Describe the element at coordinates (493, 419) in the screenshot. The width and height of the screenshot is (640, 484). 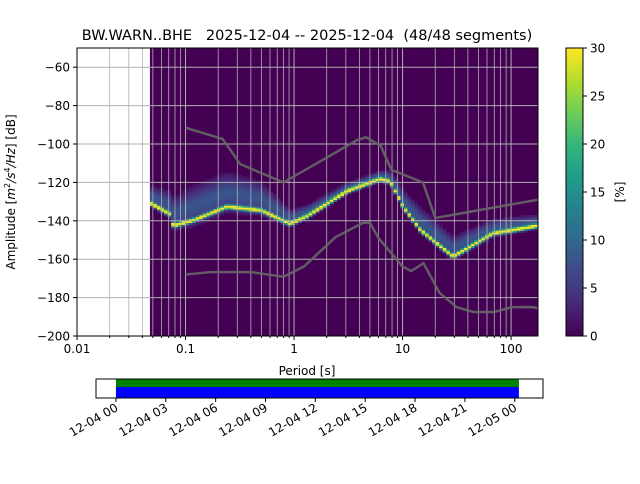
I see `coverage-tick-label: 12-05 00` at that location.